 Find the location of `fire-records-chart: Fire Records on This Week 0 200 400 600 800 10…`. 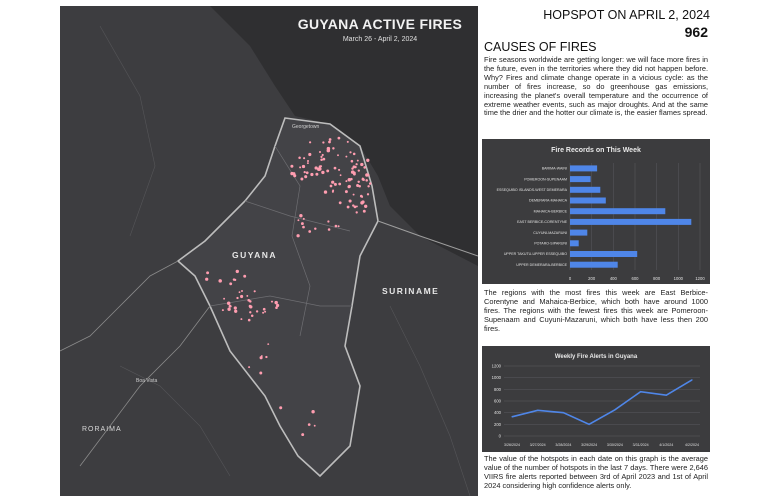

fire-records-chart: Fire Records on This Week 0 200 400 600 800 10… is located at coordinates (596, 211).